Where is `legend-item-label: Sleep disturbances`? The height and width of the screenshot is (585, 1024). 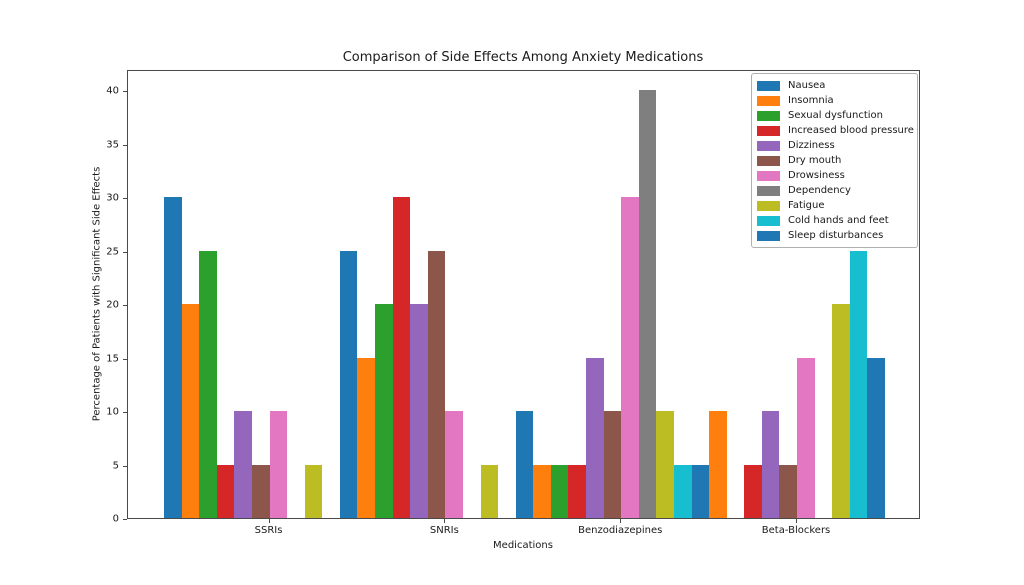
legend-item-label: Sleep disturbances is located at coordinates (836, 235).